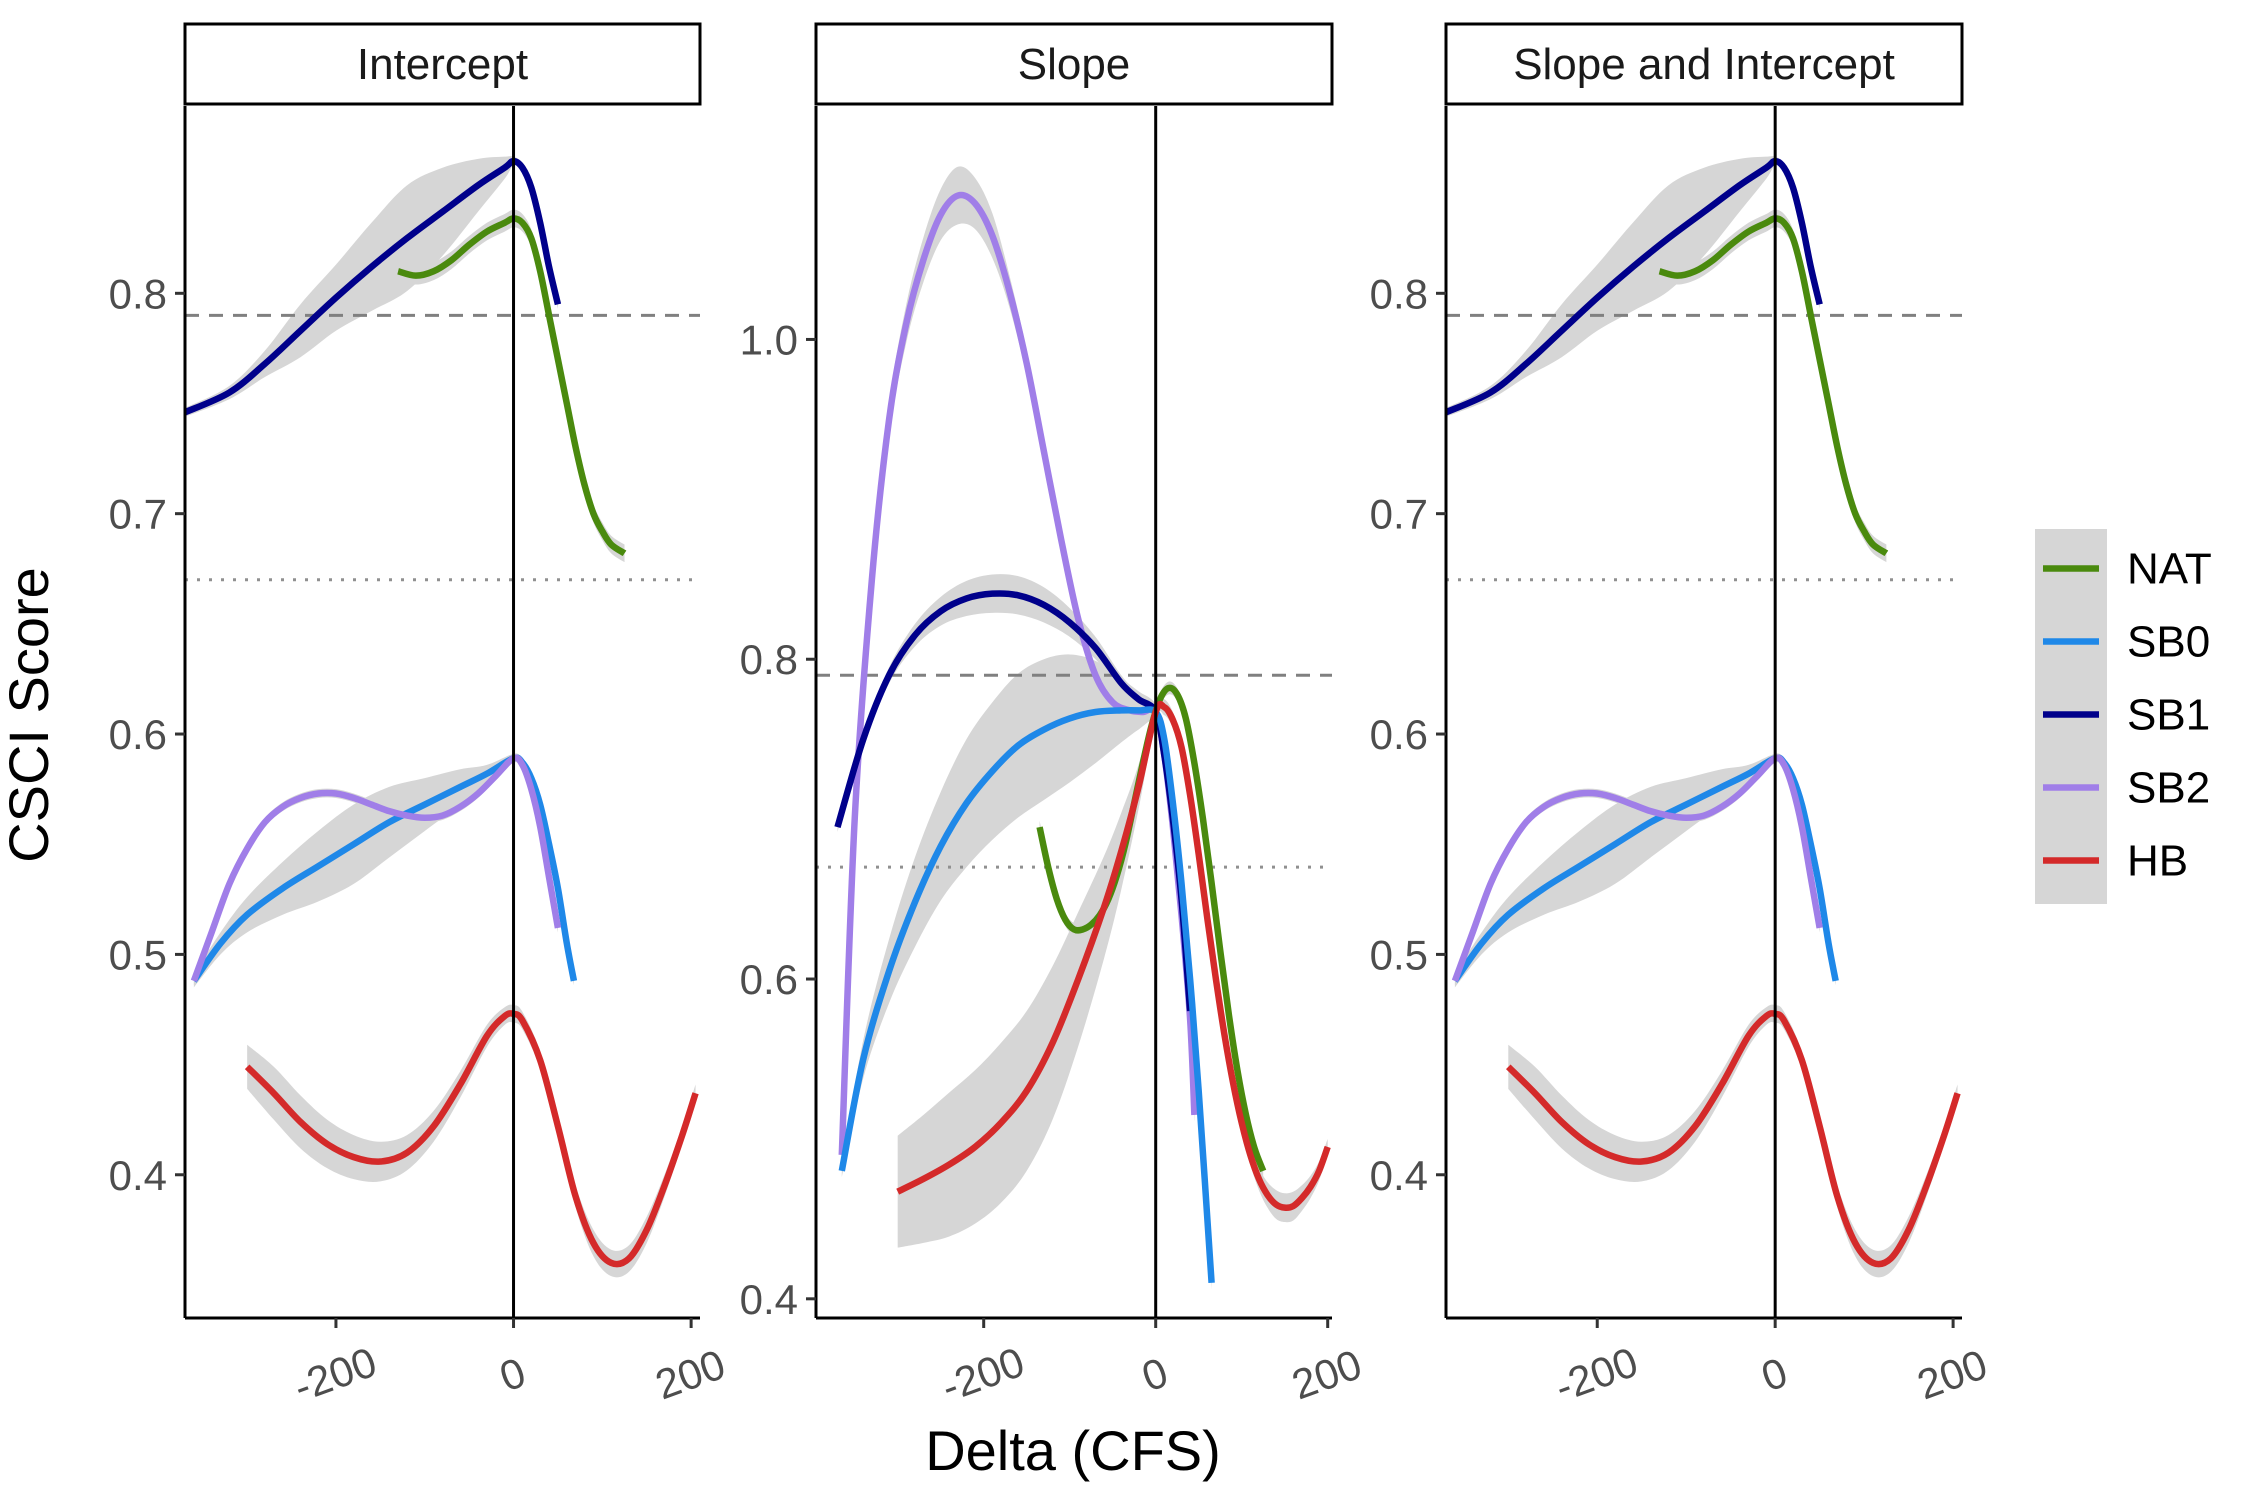 The image size is (2250, 1500). What do you see at coordinates (1026, 995) in the screenshot?
I see `series-line-sb0-slope` at bounding box center [1026, 995].